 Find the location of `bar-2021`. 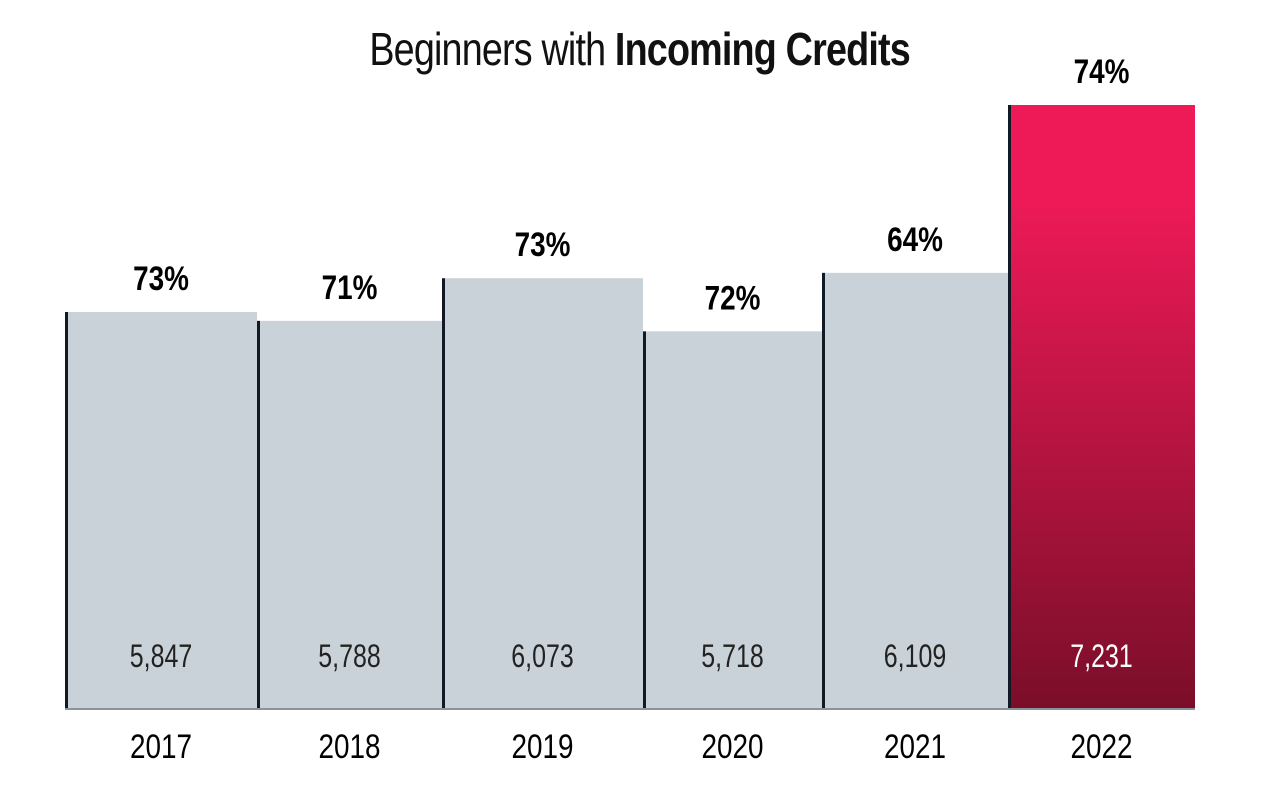

bar-2021 is located at coordinates (915, 490).